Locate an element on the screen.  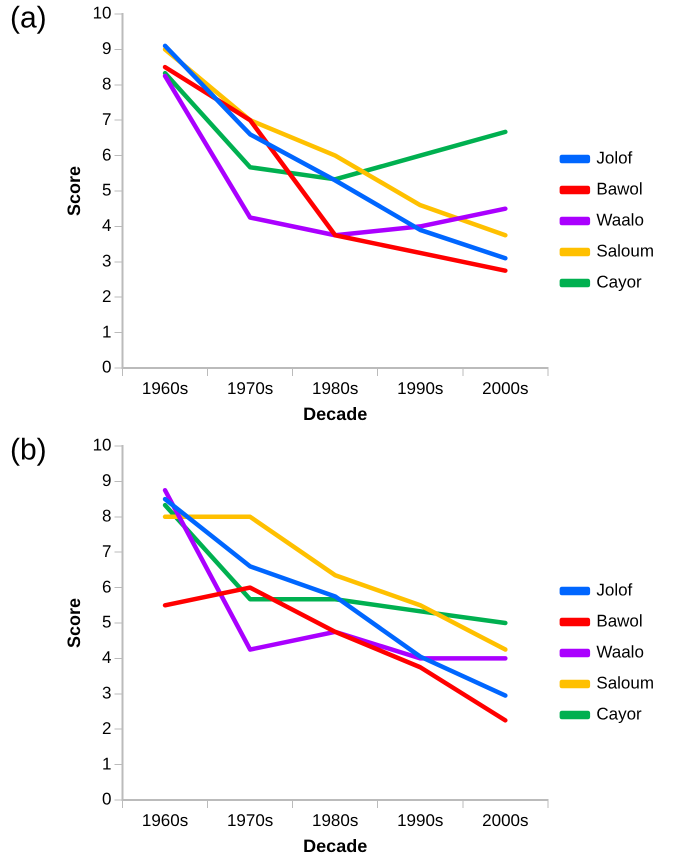
chart-title: (b) is located at coordinates (28, 449).